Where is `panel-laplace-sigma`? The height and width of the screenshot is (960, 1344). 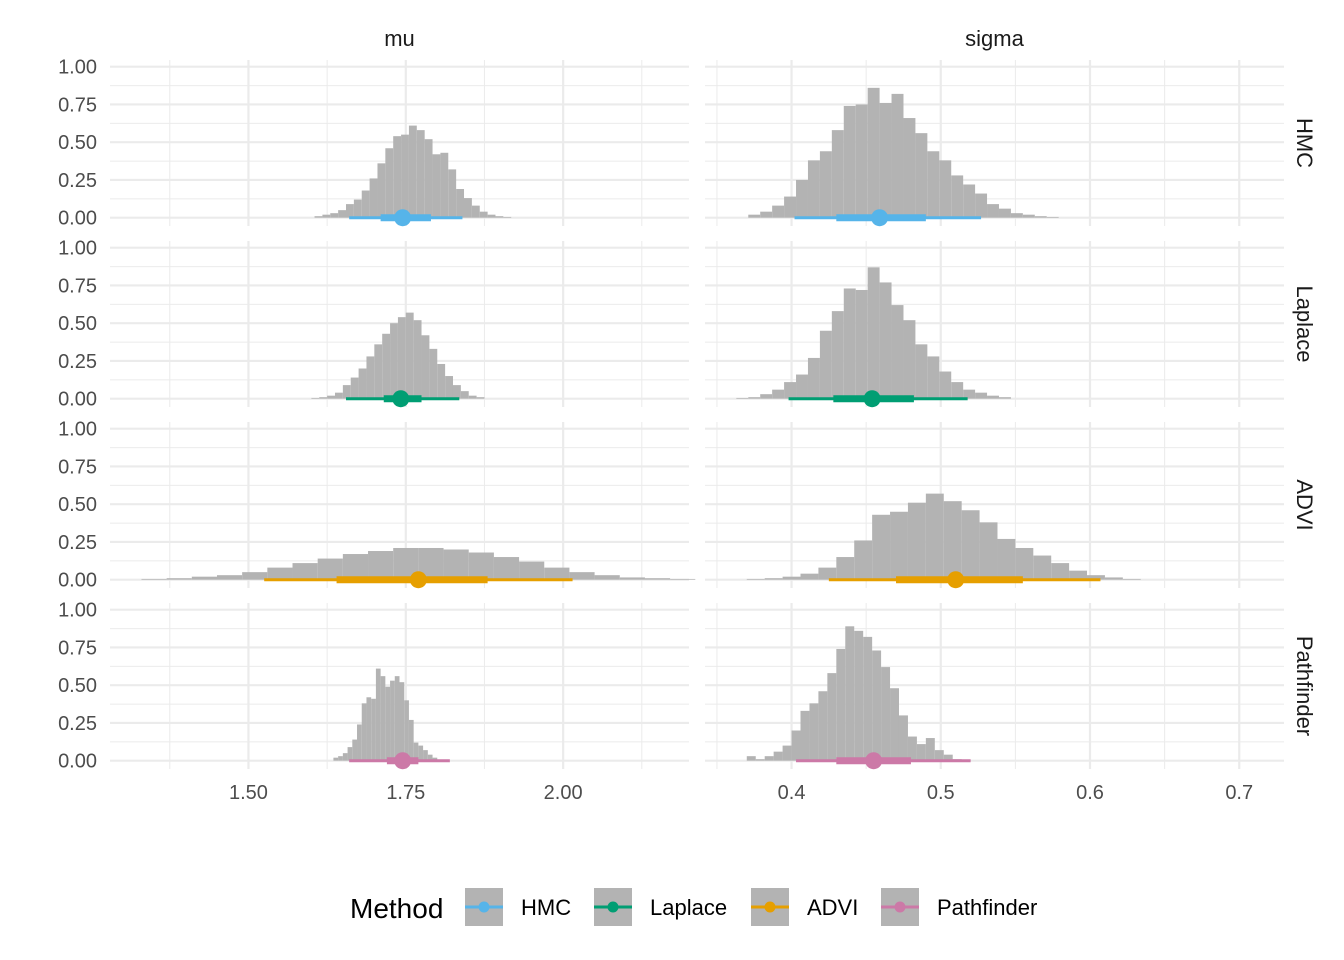
panel-laplace-sigma is located at coordinates (994, 324).